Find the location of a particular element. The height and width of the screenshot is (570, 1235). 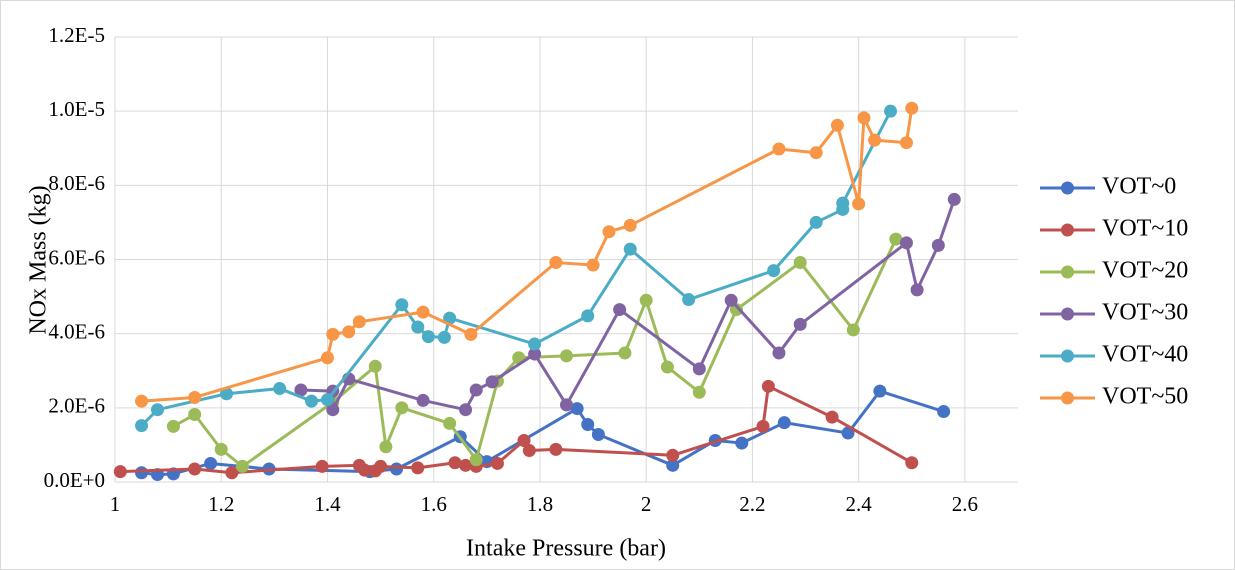

x-axis-title: Intake Pressure (bar) is located at coordinates (566, 549).